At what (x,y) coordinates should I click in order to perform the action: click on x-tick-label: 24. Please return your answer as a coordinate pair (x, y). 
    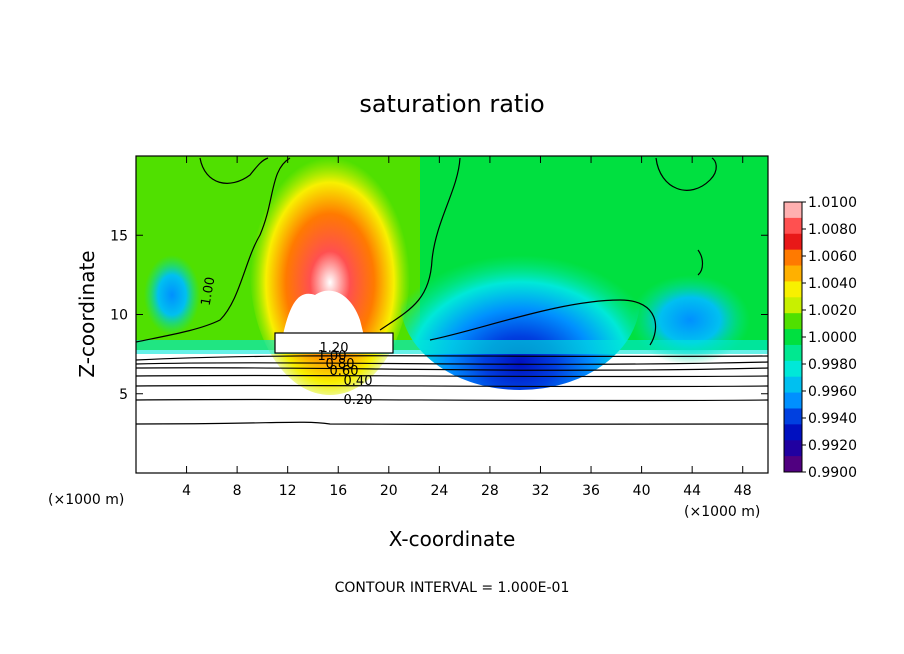
    Looking at the image, I should click on (439, 491).